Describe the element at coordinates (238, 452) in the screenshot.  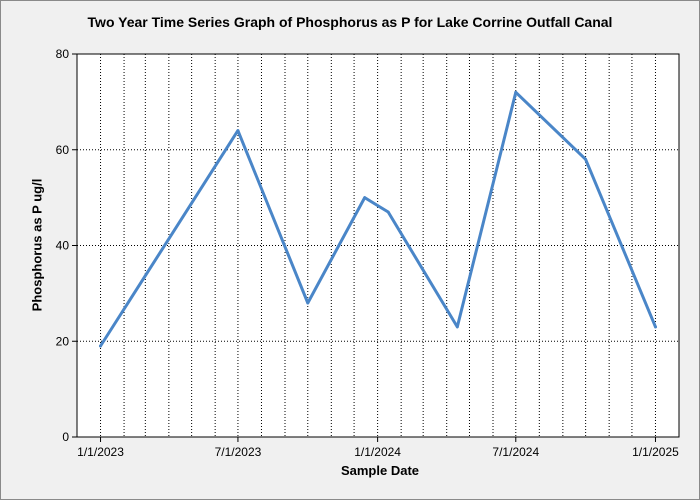
I see `x-tick-label: 7/1/2023` at that location.